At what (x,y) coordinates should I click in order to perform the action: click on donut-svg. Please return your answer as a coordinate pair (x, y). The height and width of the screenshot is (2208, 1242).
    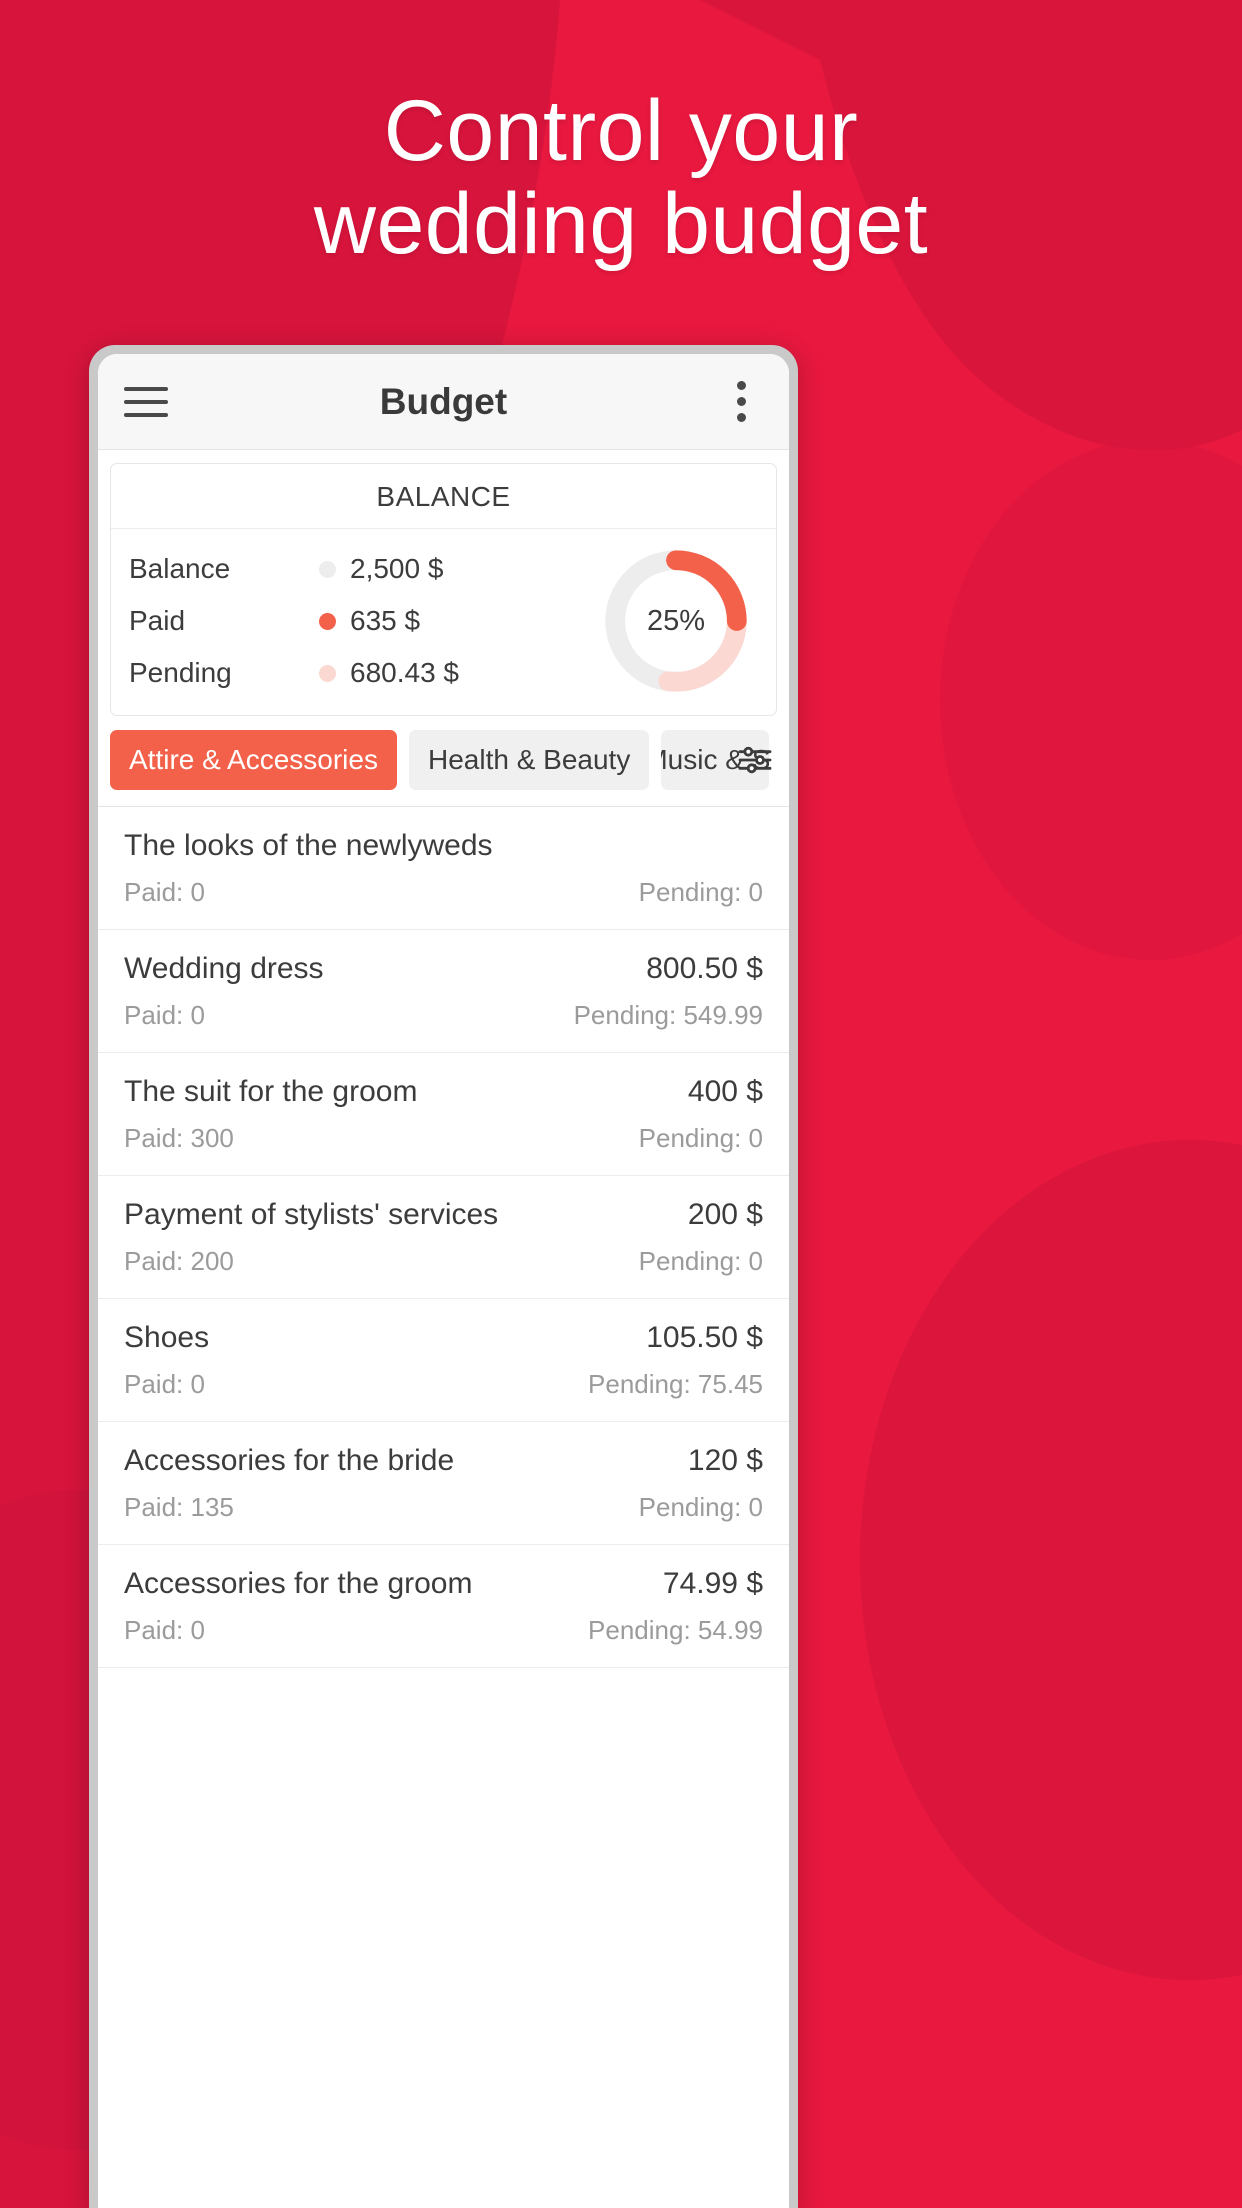
    Looking at the image, I should click on (676, 621).